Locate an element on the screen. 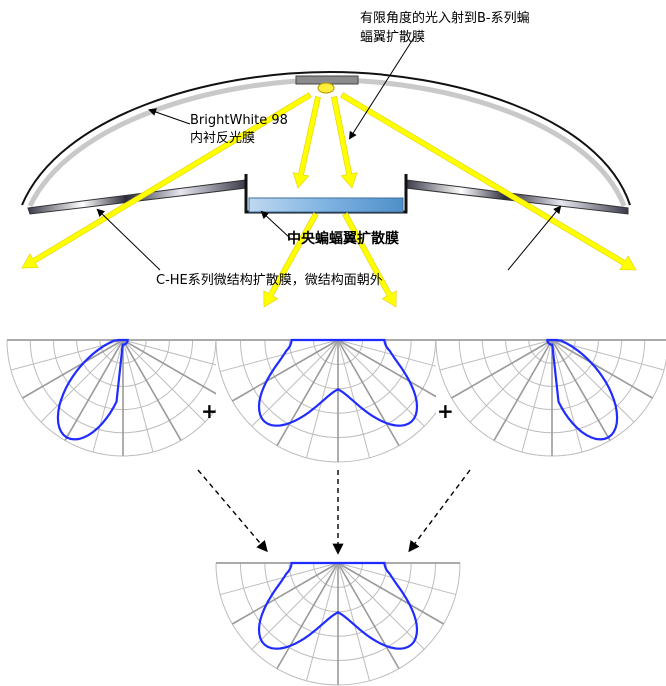 The width and height of the screenshot is (666, 686). polar-plot-result is located at coordinates (338, 623).